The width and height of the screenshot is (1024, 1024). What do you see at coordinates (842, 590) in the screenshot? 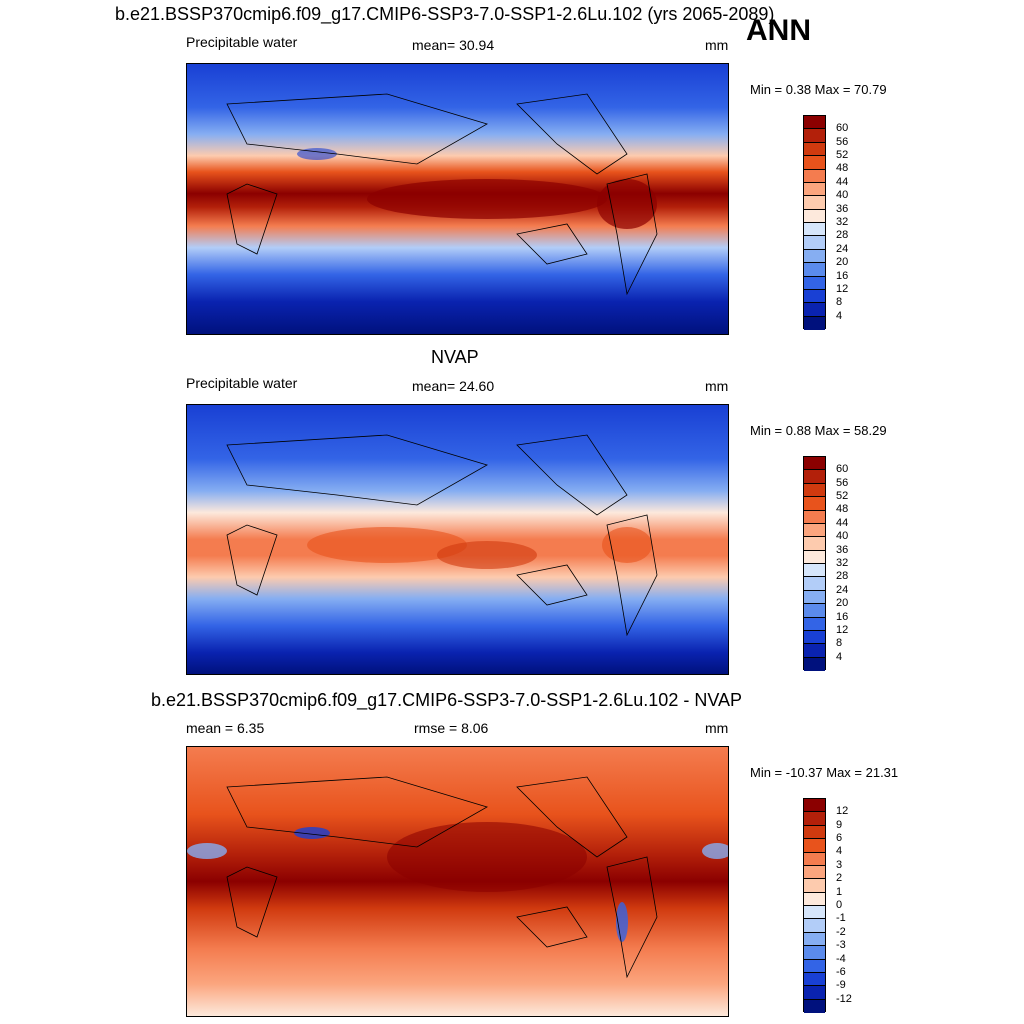
I see `colorbar-tick-label: 24` at bounding box center [842, 590].